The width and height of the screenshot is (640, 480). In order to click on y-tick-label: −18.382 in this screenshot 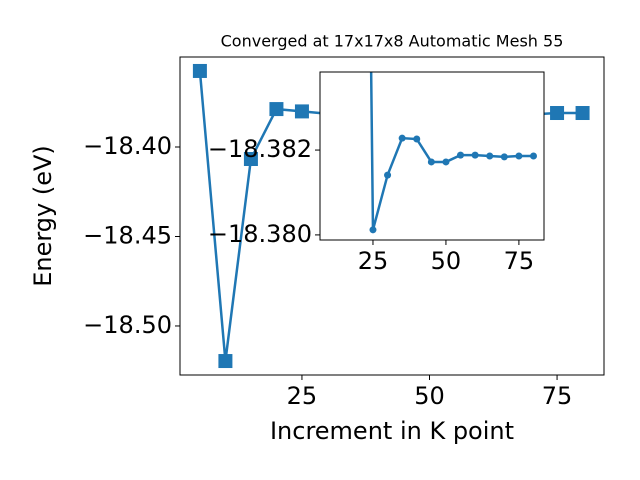, I will do `click(260, 149)`.